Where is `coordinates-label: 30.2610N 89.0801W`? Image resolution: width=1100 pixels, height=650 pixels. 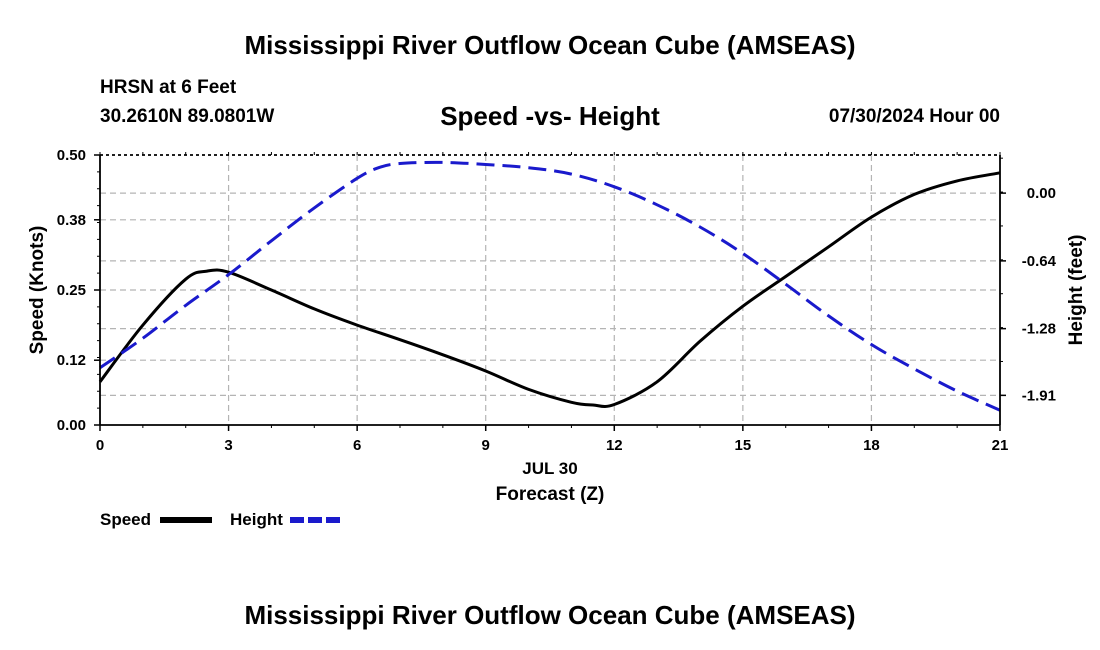 coordinates-label: 30.2610N 89.0801W is located at coordinates (187, 116).